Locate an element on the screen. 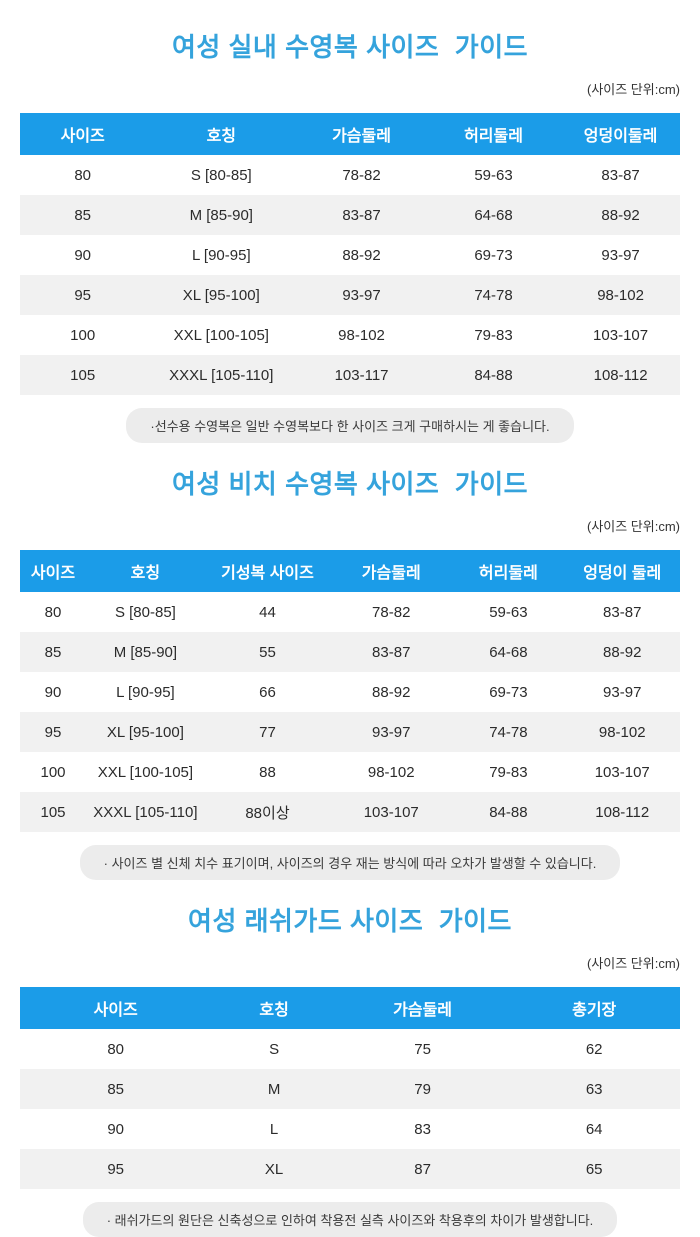  page-title: 여성 비치 수영복 사이즈 가이드 is located at coordinates (350, 484).